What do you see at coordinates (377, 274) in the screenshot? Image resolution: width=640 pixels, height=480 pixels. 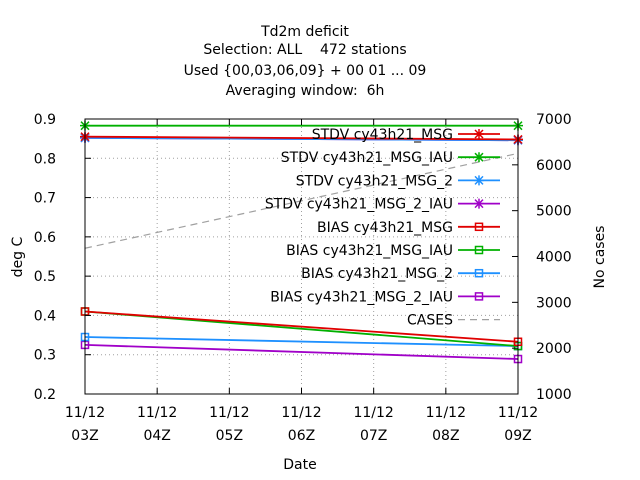 I see `legend-label: BIAS cy43h21_MSG_2` at bounding box center [377, 274].